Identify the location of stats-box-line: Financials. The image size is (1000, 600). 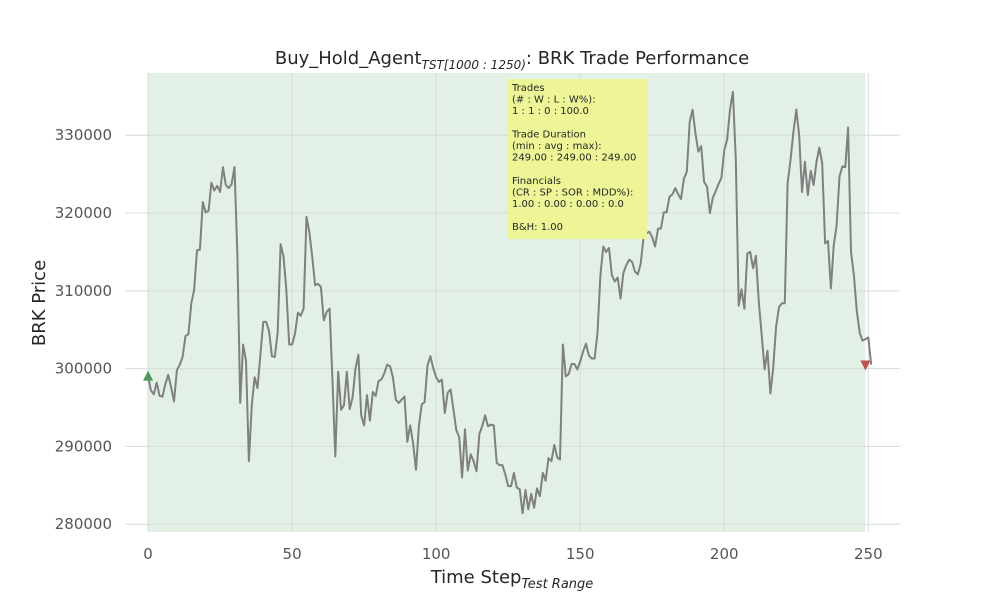
(536, 181).